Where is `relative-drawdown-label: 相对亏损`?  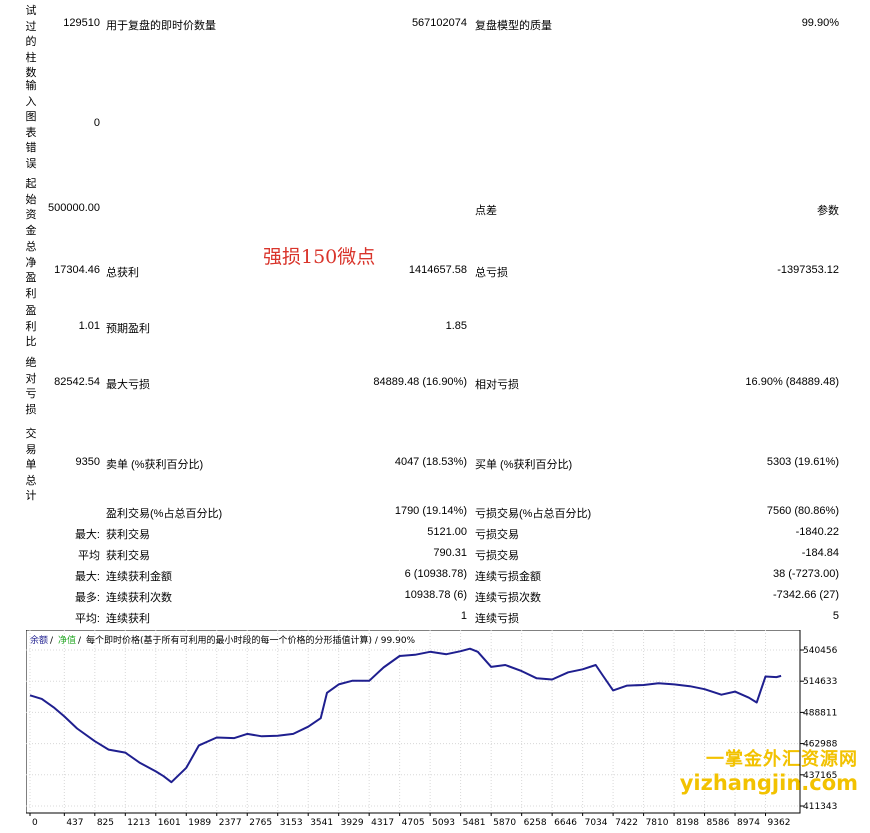 relative-drawdown-label: 相对亏损 is located at coordinates (497, 385).